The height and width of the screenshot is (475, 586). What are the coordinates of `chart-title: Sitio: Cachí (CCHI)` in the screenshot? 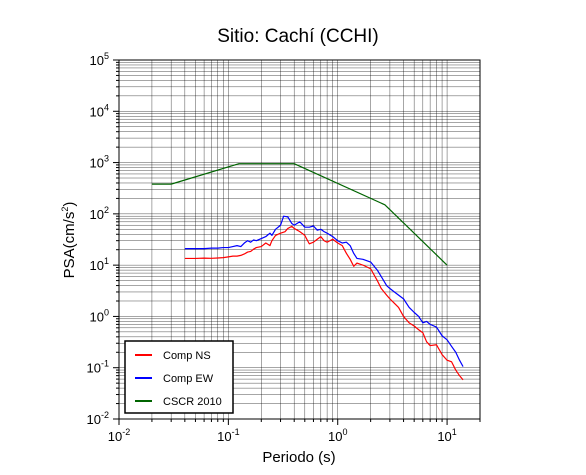 It's located at (298, 36).